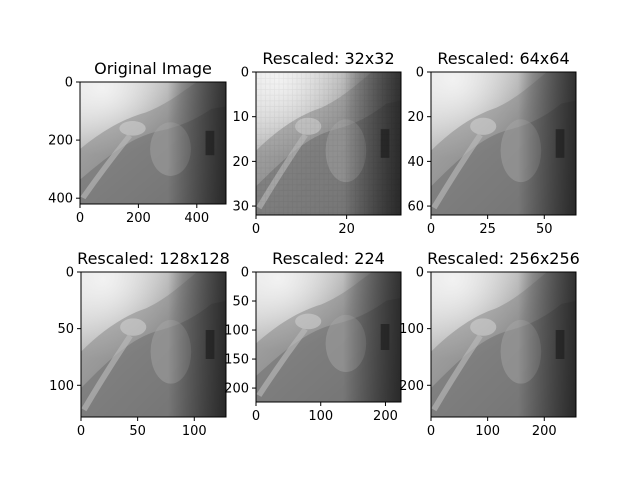  What do you see at coordinates (346, 229) in the screenshot?
I see `x-tick-label: 20` at bounding box center [346, 229].